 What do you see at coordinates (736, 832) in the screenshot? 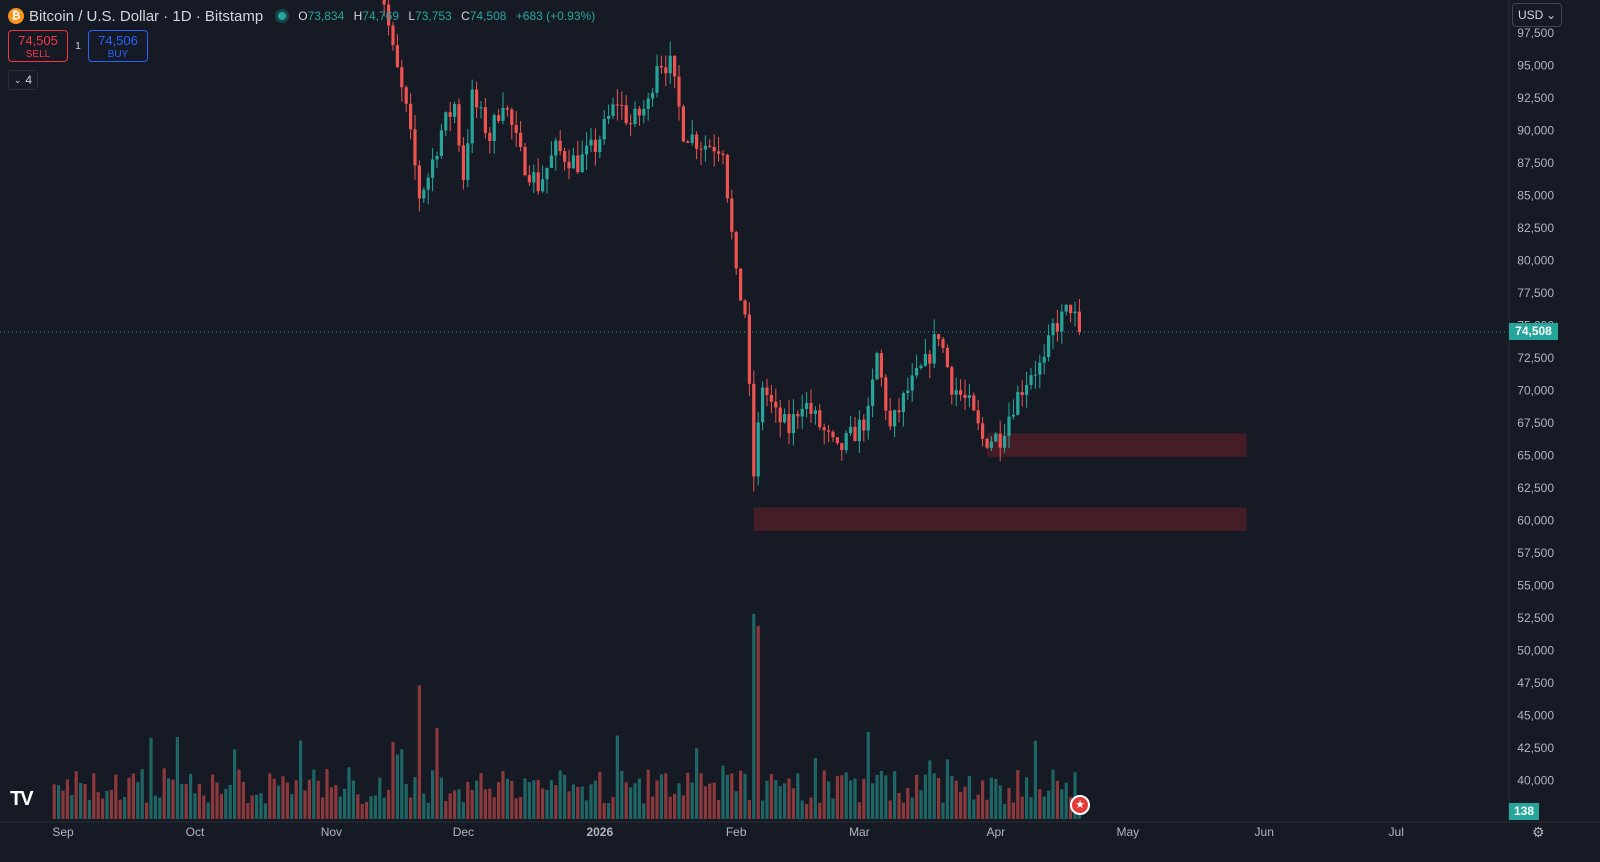
I see `time-tick-label: Feb` at bounding box center [736, 832].